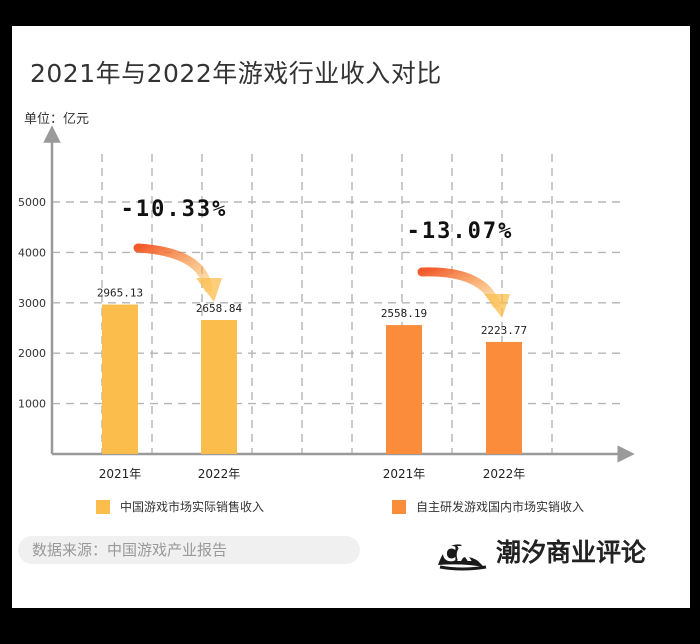 Image resolution: width=700 pixels, height=644 pixels. What do you see at coordinates (32, 252) in the screenshot?
I see `y-tick-label: 4000` at bounding box center [32, 252].